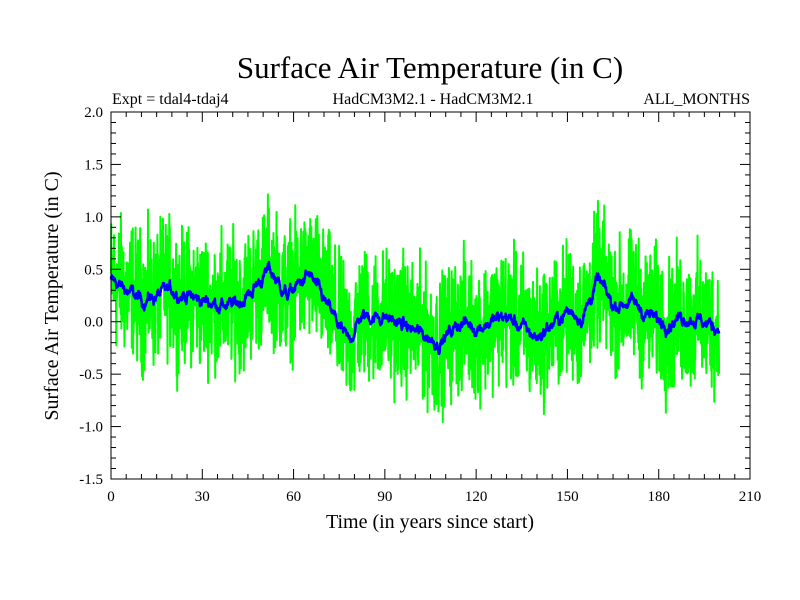 Image resolution: width=800 pixels, height=600 pixels. What do you see at coordinates (52, 295) in the screenshot?
I see `y-axis-label: Surface Air Temperature (in C)` at bounding box center [52, 295].